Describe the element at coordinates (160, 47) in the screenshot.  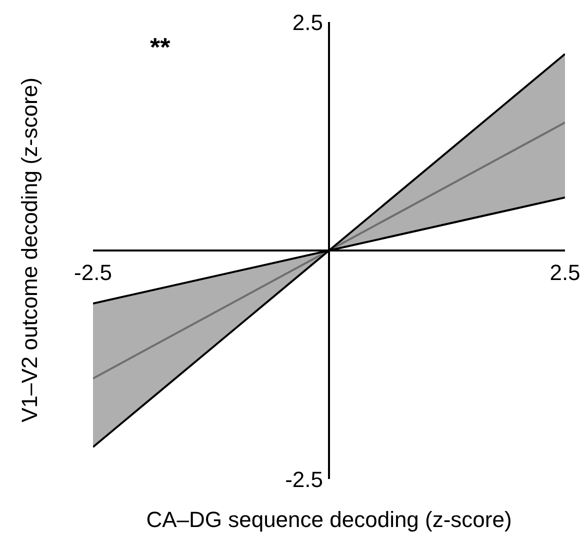
I see `annotation: **` at that location.